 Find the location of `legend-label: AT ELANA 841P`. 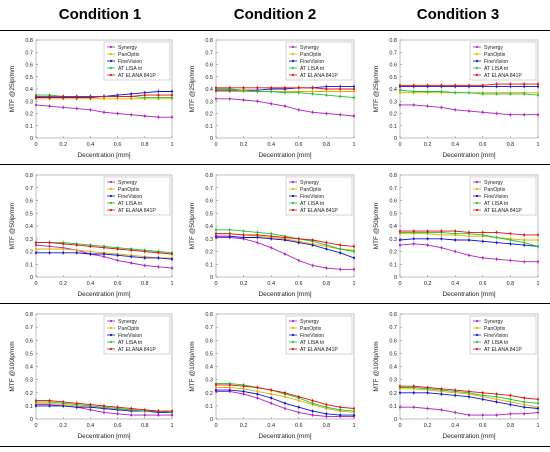

legend-label: AT ELANA 841P is located at coordinates (319, 350).